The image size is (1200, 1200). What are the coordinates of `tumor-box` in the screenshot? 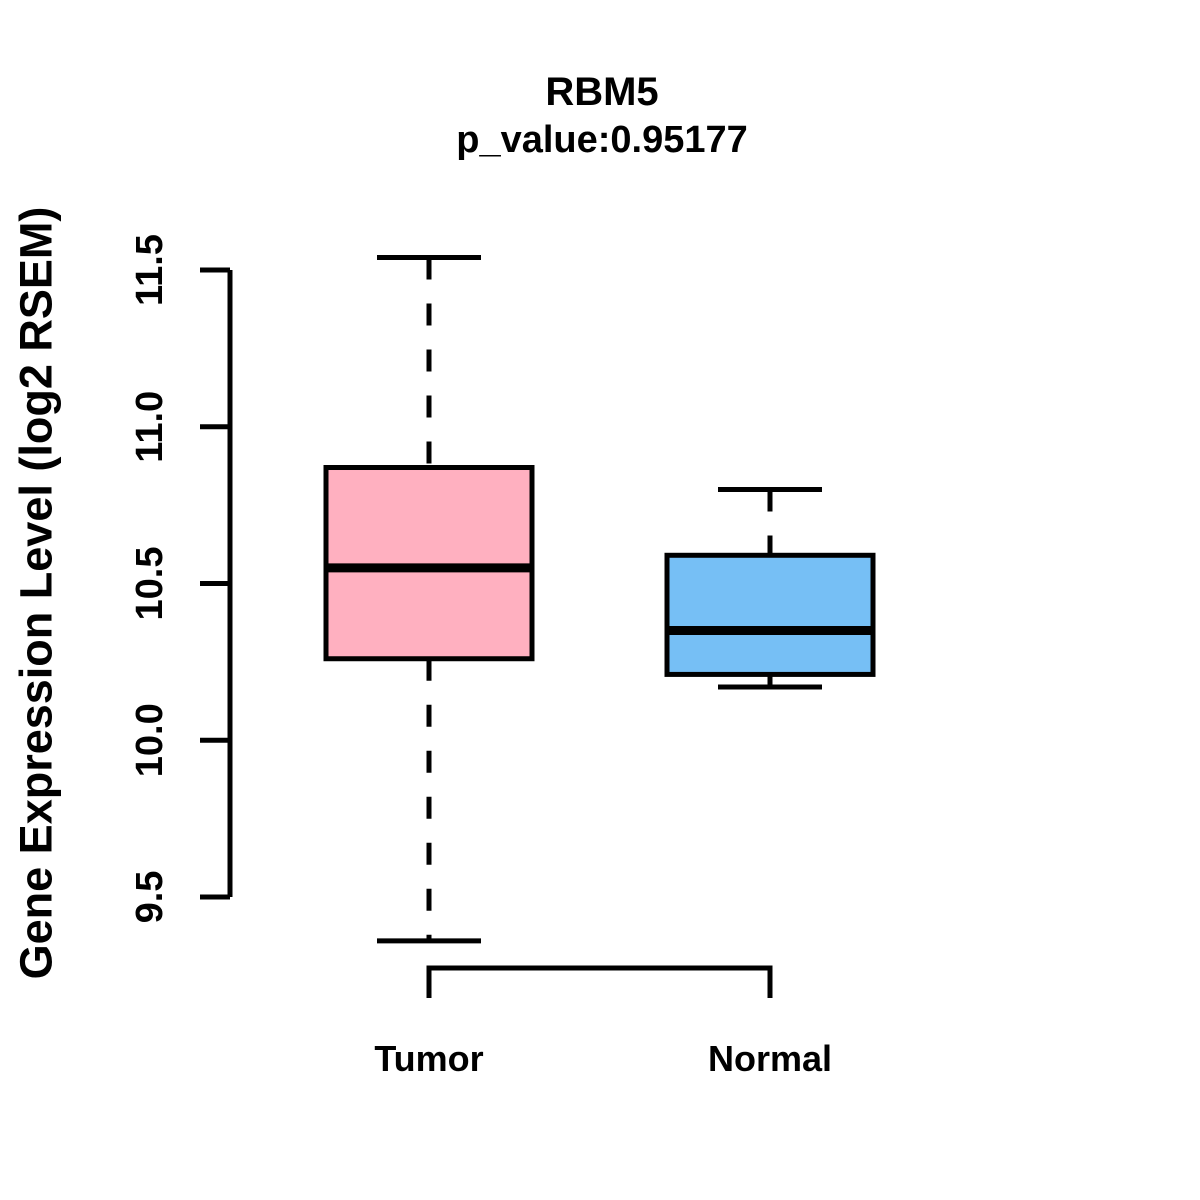 It's located at (429, 563).